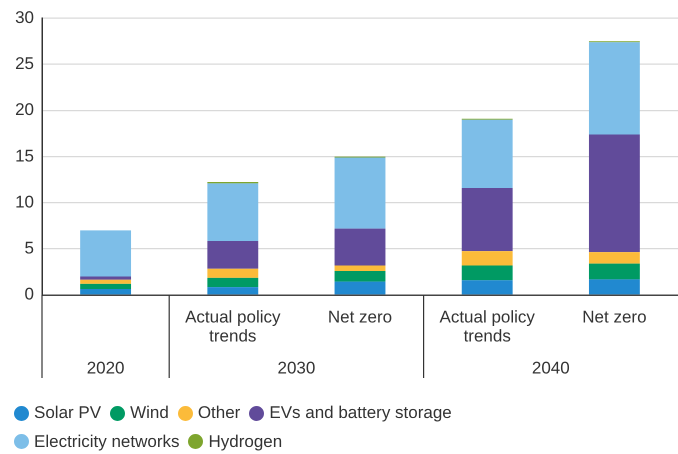 The height and width of the screenshot is (454, 678). What do you see at coordinates (29, 248) in the screenshot?
I see `y-tick-label: 5` at bounding box center [29, 248].